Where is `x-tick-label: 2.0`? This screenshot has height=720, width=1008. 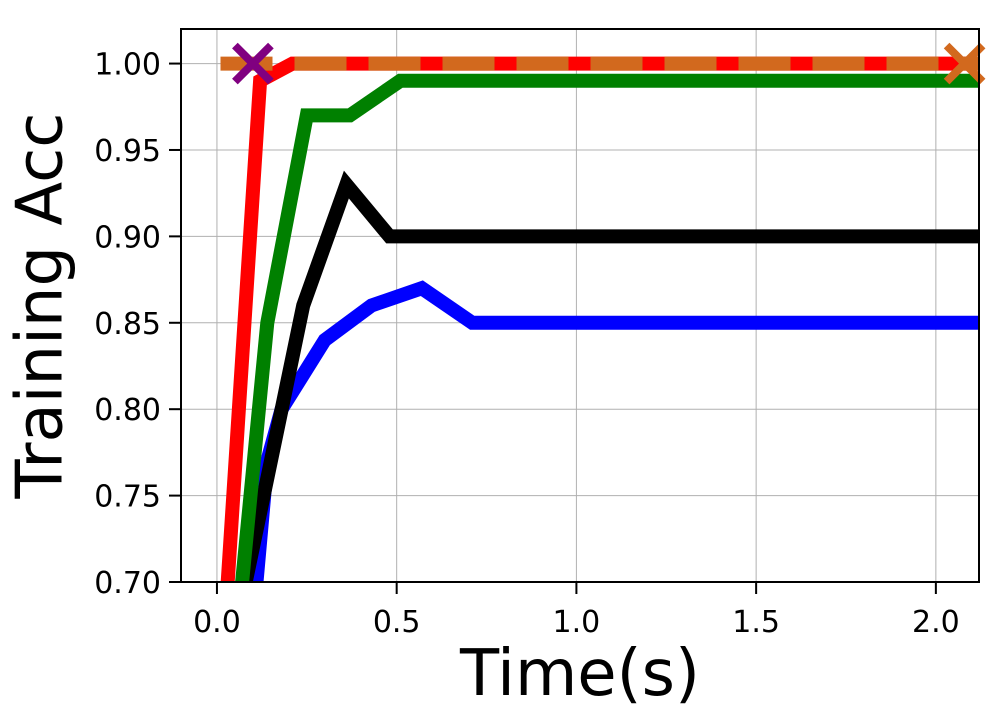
x-tick-label: 2.0 is located at coordinates (936, 622).